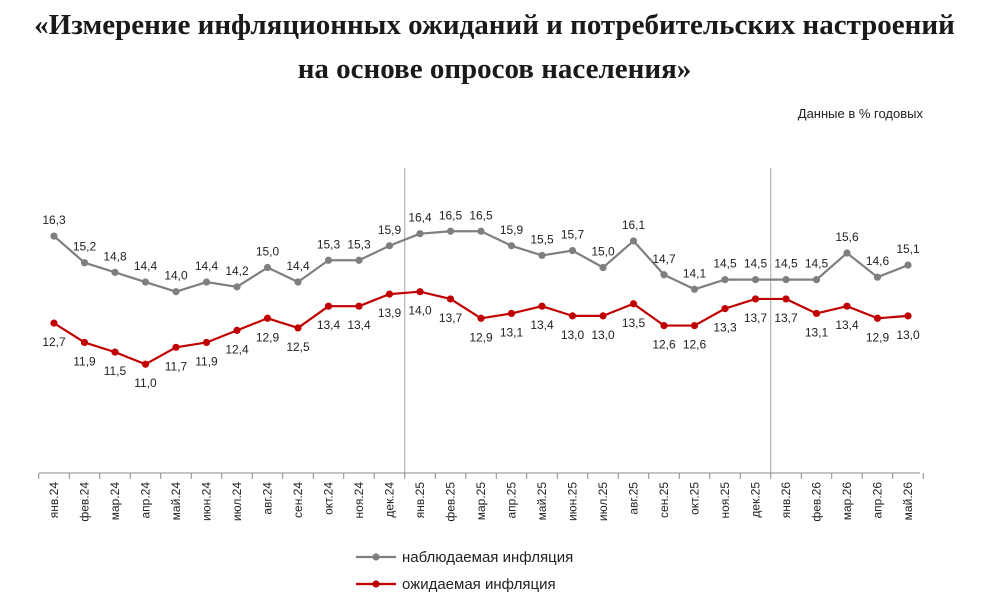 This screenshot has height=608, width=989. What do you see at coordinates (54, 342) in the screenshot?
I see `expected-data-label: 12,7` at bounding box center [54, 342].